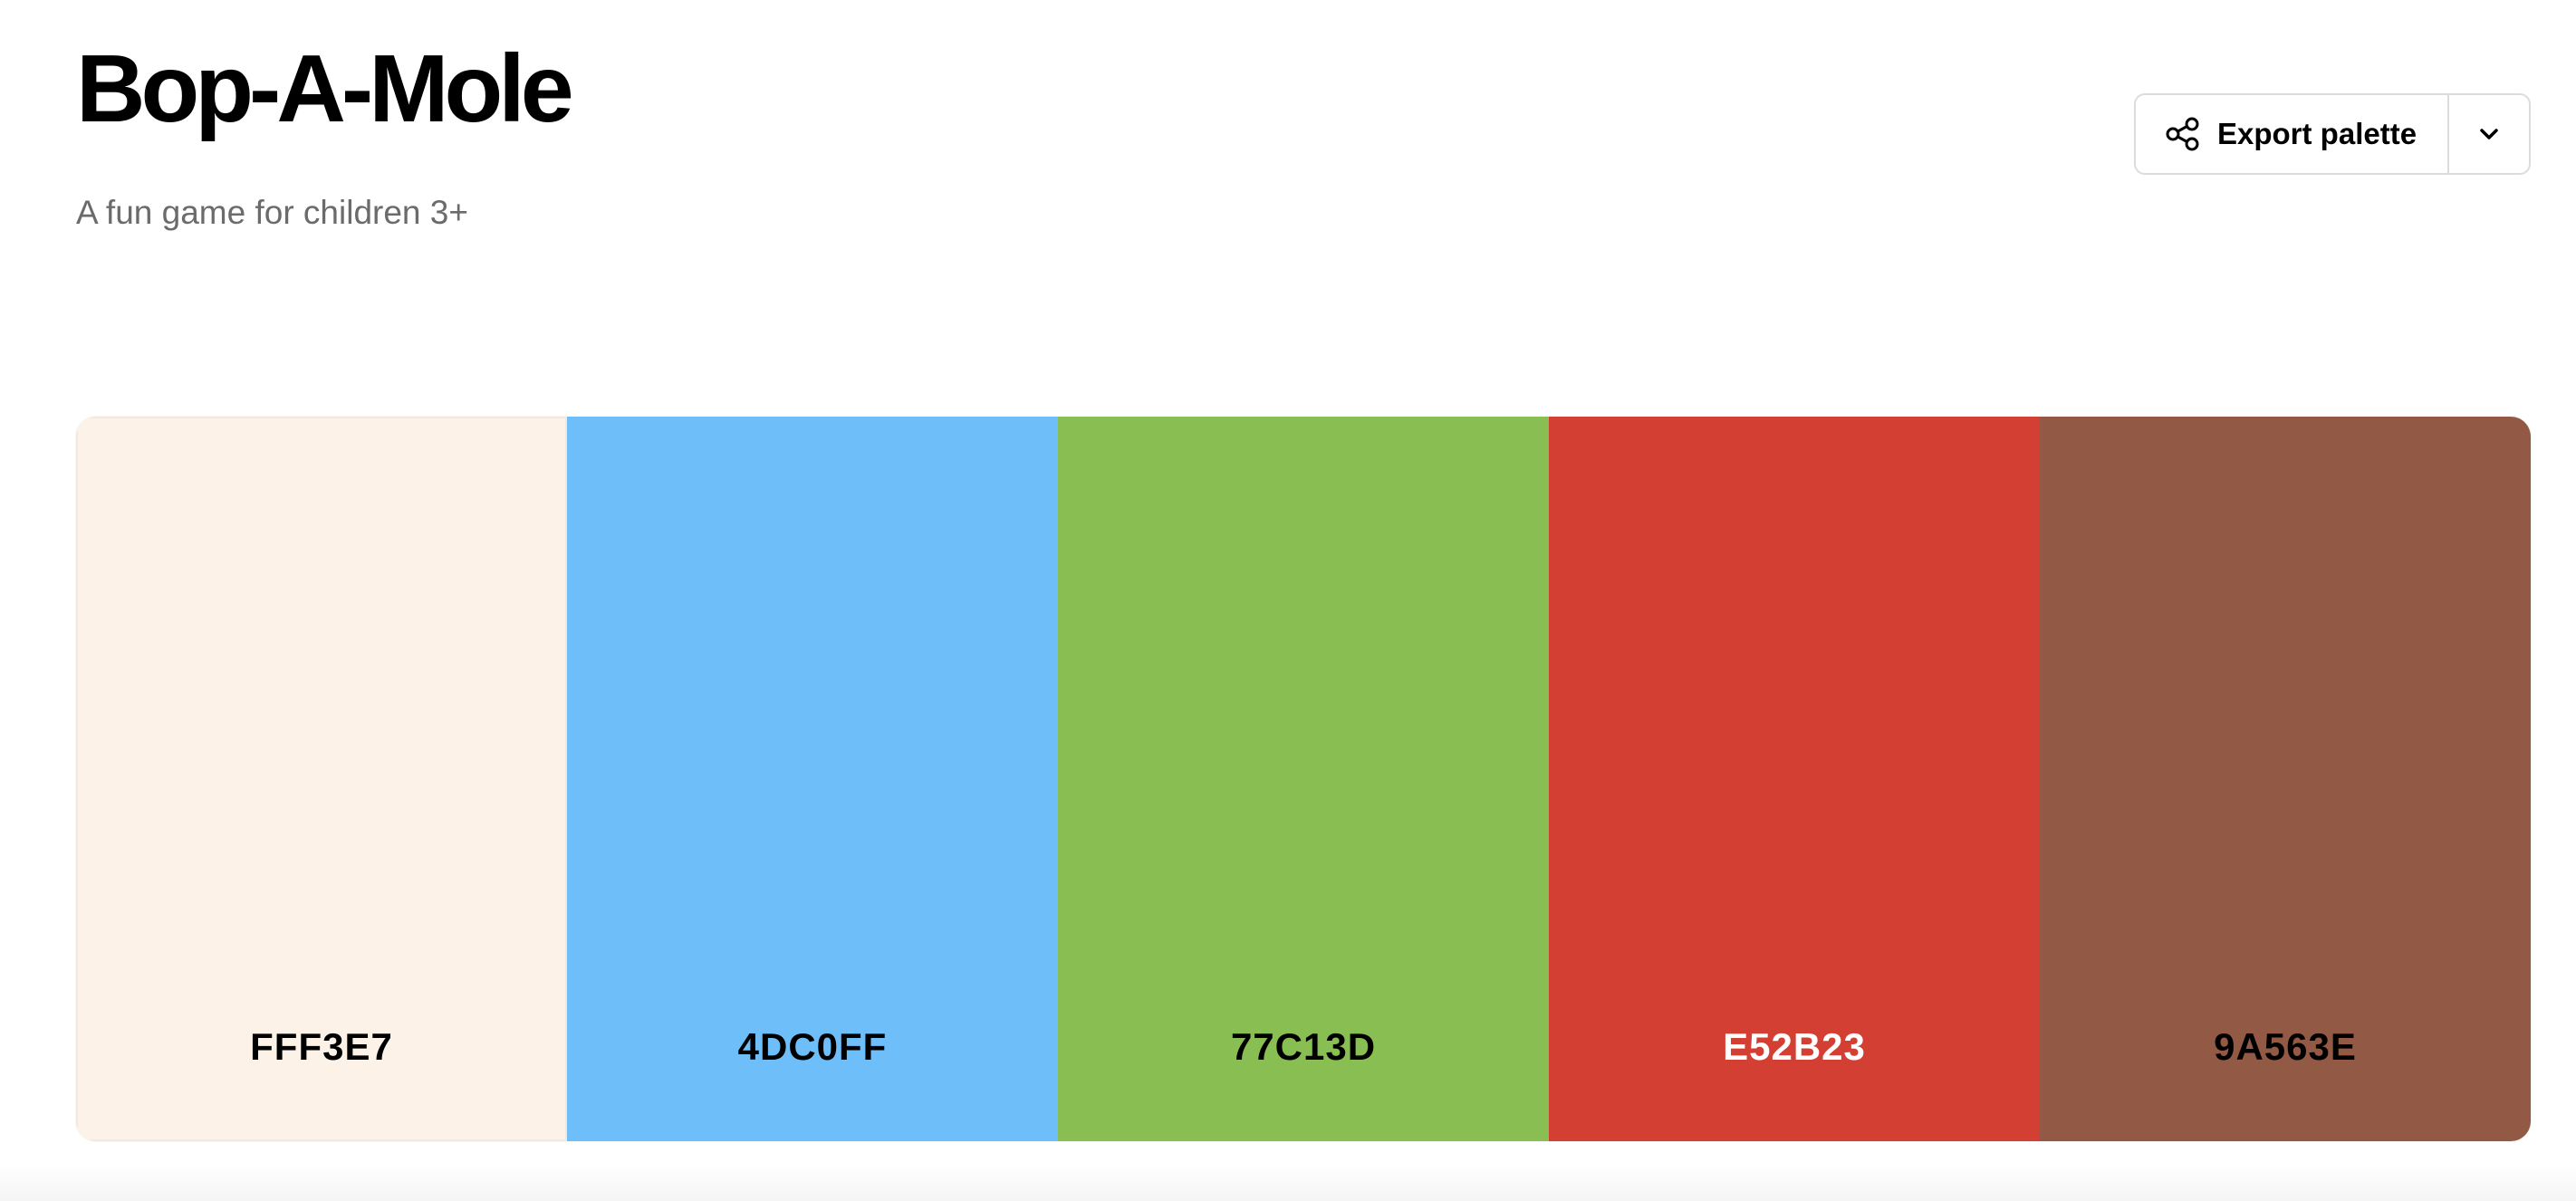  What do you see at coordinates (321, 1047) in the screenshot?
I see `swatch-hex-label: FFF3E7` at bounding box center [321, 1047].